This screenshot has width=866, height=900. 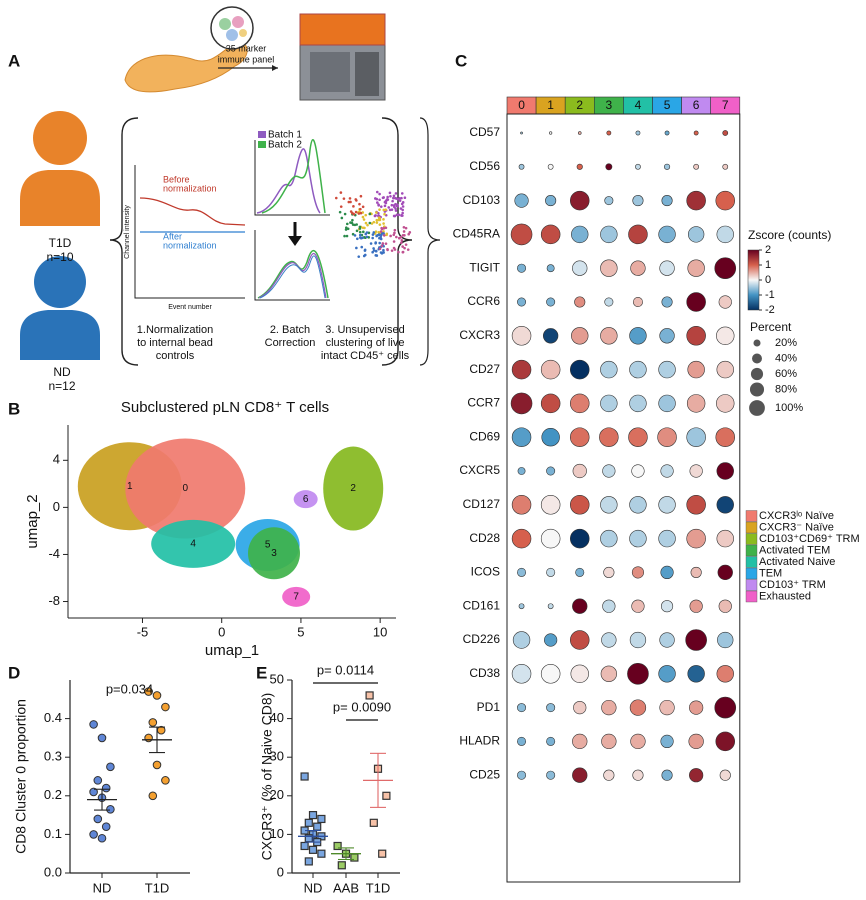 I want to click on row-label: ICOS, so click(x=485, y=572).